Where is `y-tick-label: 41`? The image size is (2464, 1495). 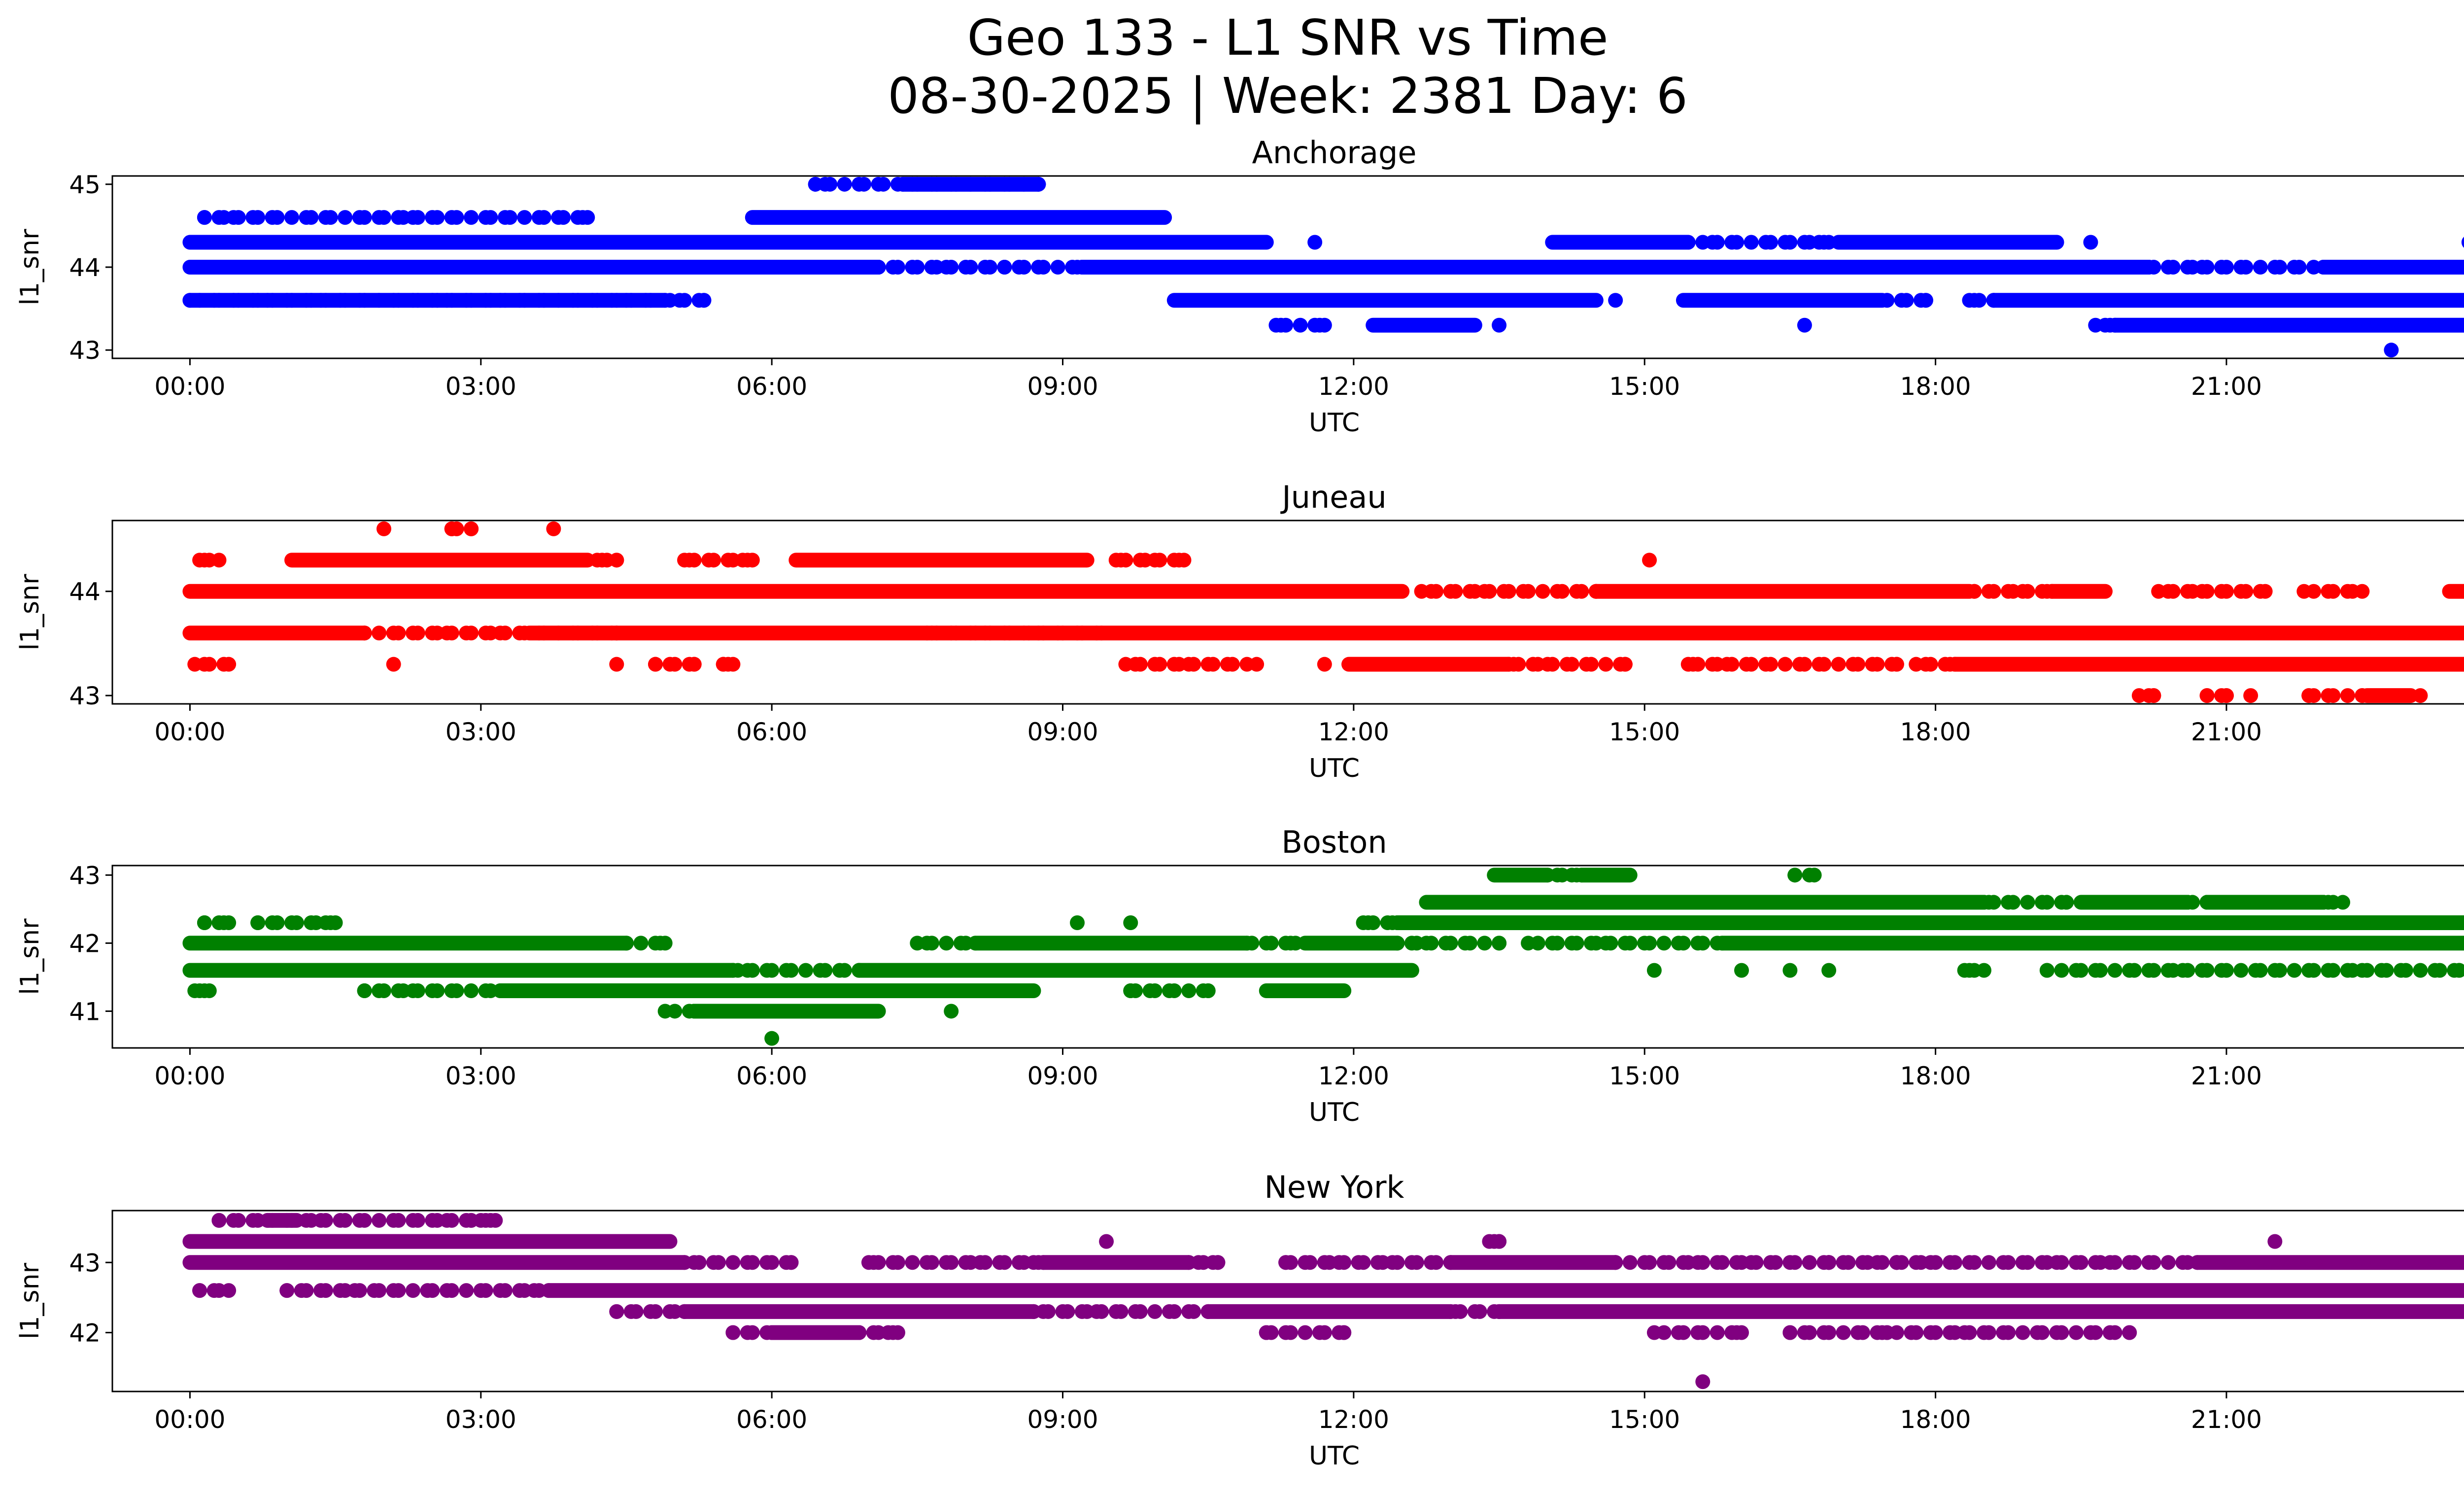 y-tick-label: 41 is located at coordinates (85, 1011).